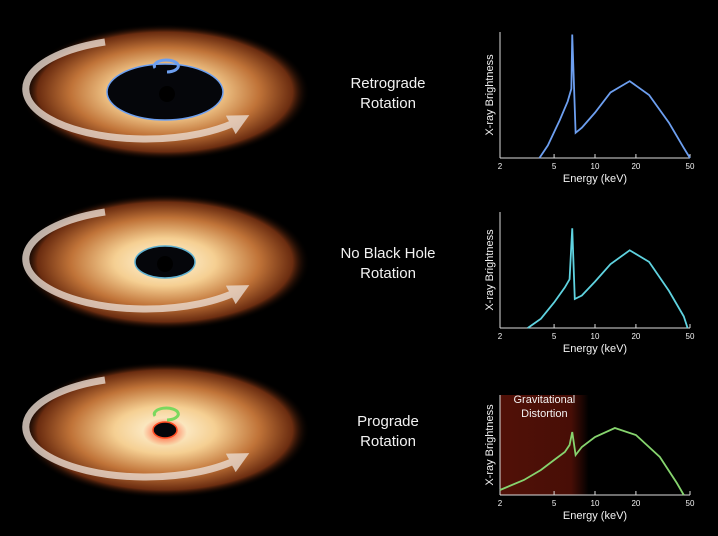 This screenshot has width=718, height=536. I want to click on black-hole-shadow, so click(165, 430).